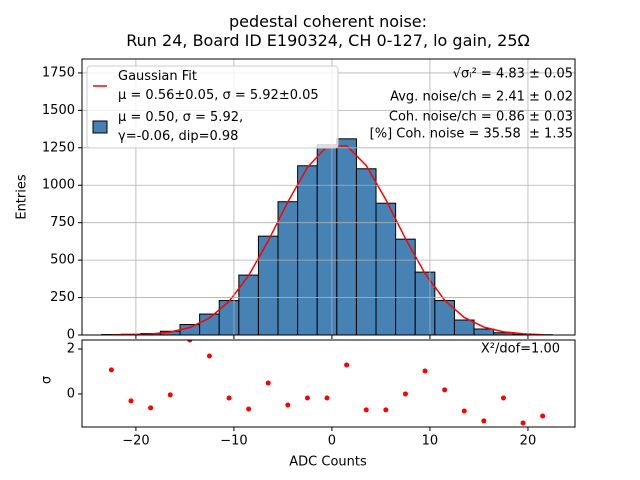  Describe the element at coordinates (22, 197) in the screenshot. I see `y-axis-label: Entries` at that location.